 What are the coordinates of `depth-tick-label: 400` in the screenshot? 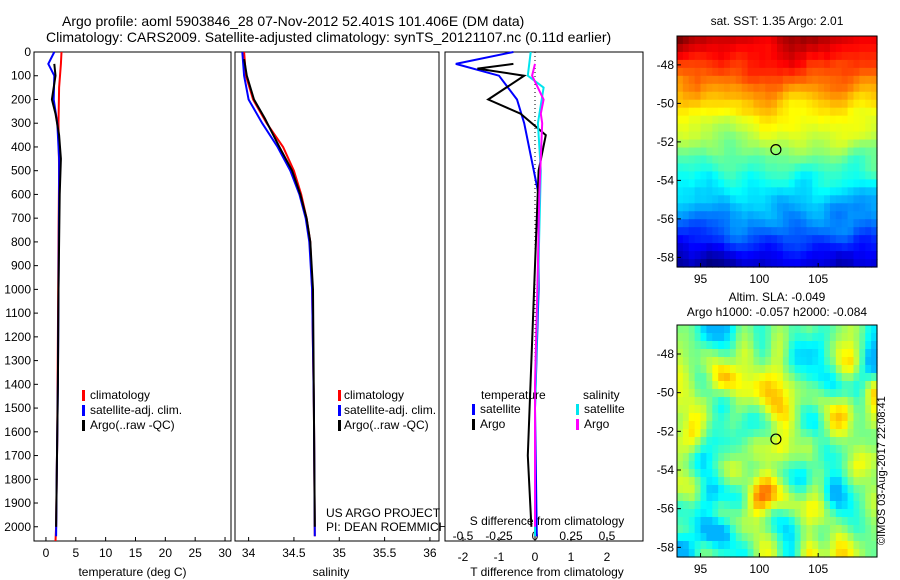 It's located at (21, 147).